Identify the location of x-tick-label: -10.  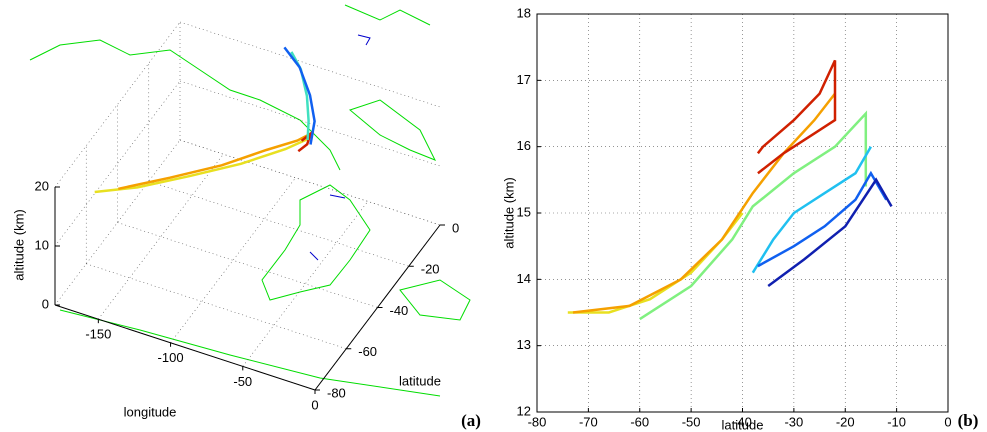
(896, 421).